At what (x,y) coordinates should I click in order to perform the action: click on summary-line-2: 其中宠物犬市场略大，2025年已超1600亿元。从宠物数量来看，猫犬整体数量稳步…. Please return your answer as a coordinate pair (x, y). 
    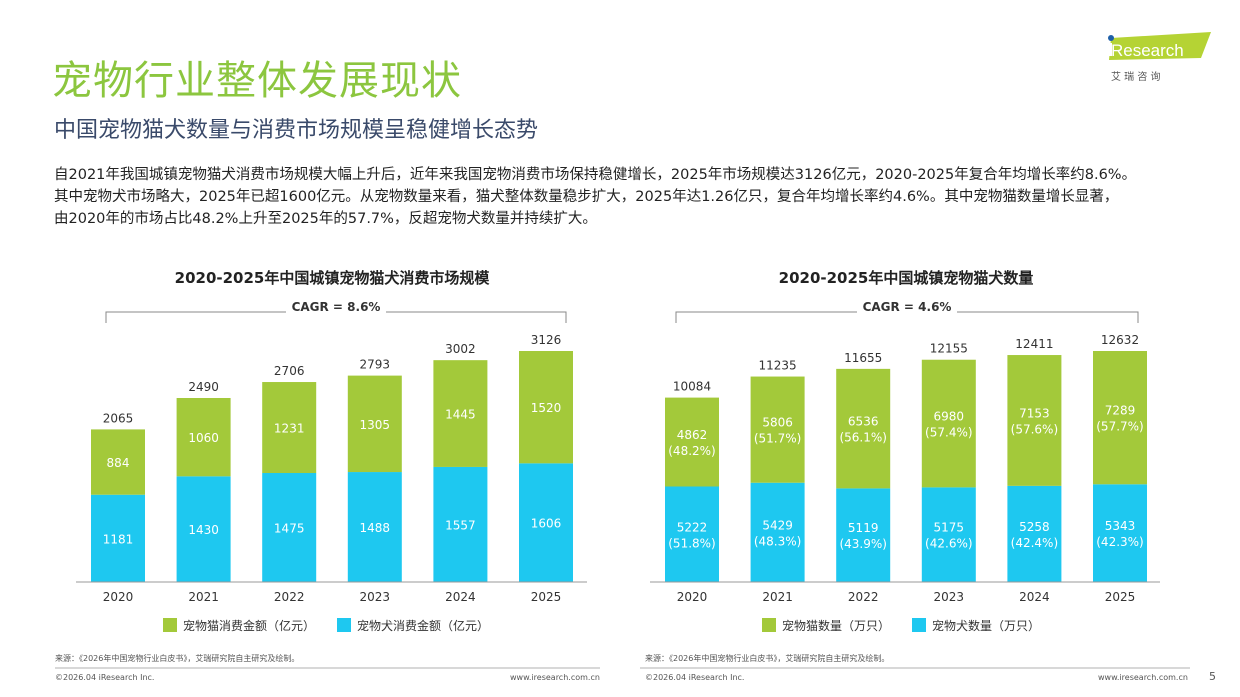
    Looking at the image, I should click on (586, 197).